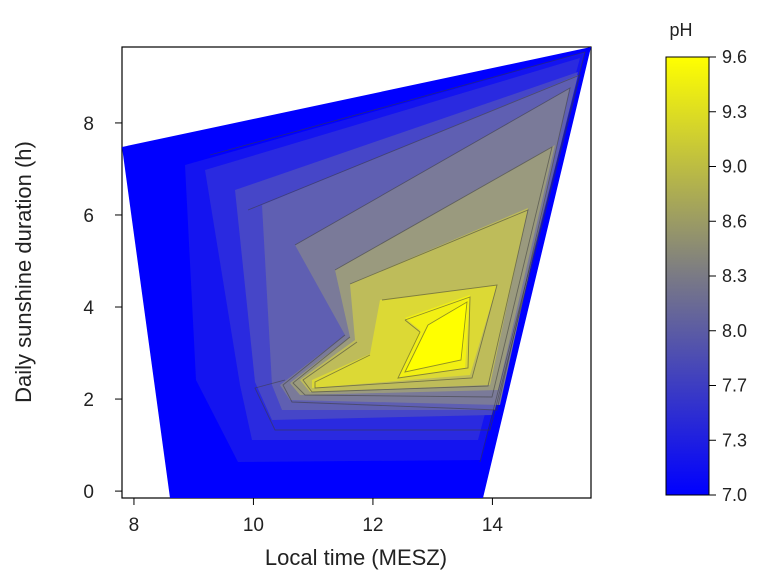  I want to click on colorbar-tick-label: 7.0, so click(734, 495).